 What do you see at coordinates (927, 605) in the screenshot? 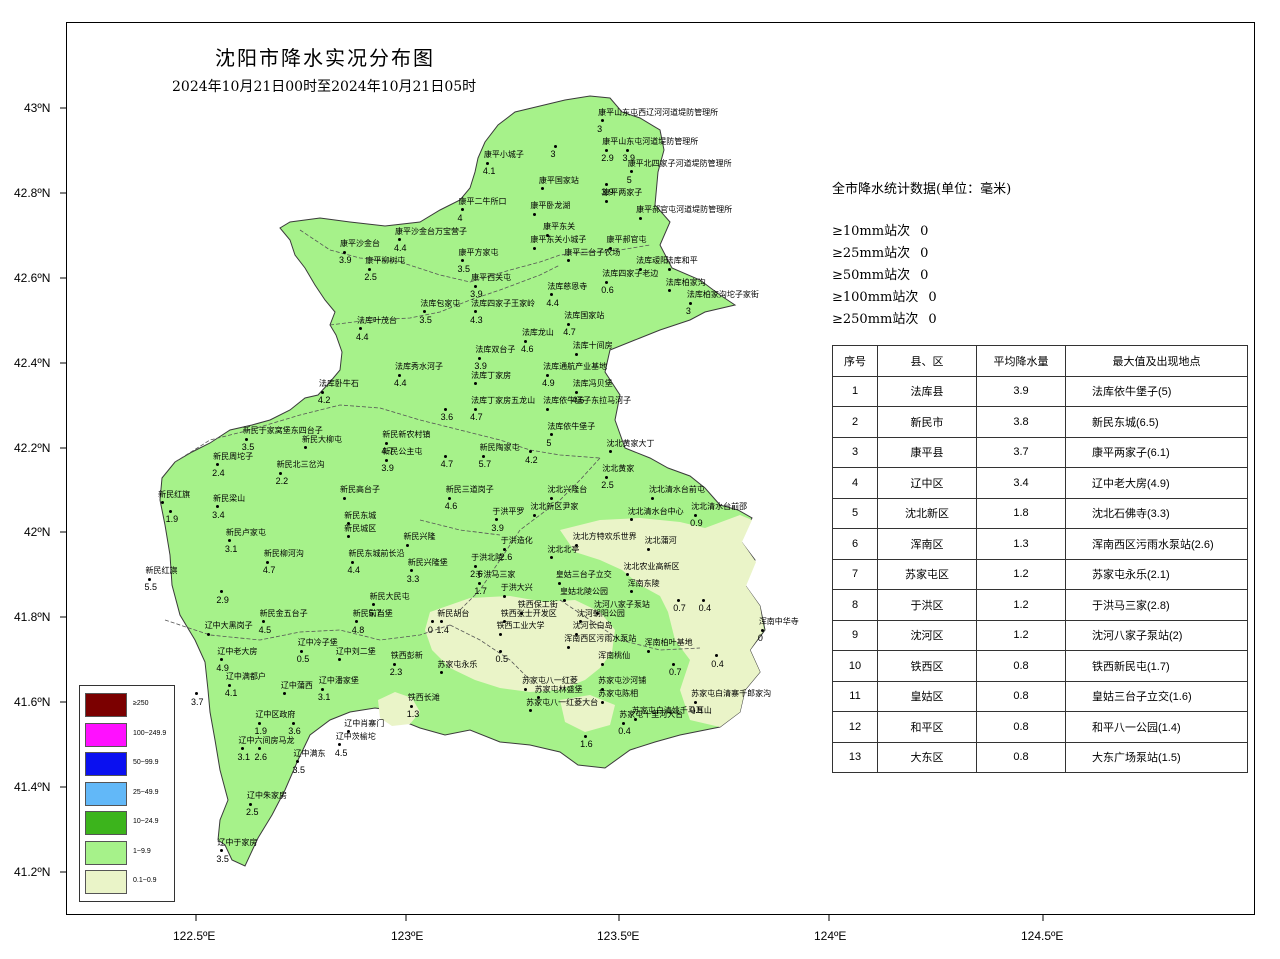
I see `row-district: 于洪区` at bounding box center [927, 605].